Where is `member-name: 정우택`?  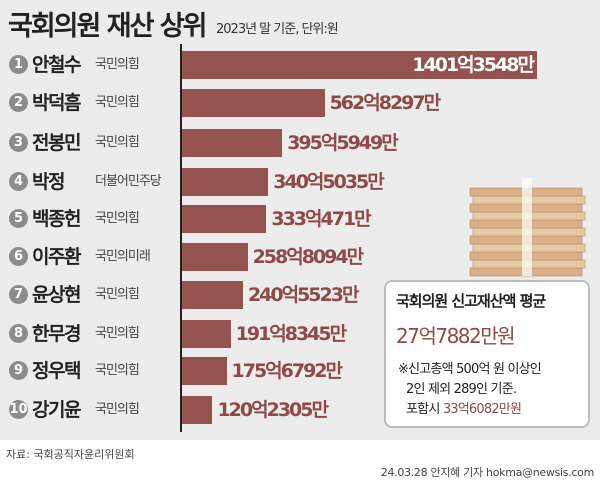 member-name: 정우택 is located at coordinates (56, 371).